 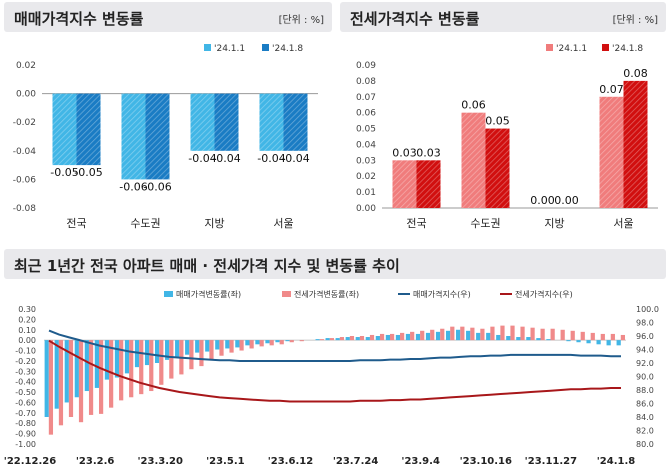 I want to click on trend-x-label: '23.10.16, so click(x=486, y=461).